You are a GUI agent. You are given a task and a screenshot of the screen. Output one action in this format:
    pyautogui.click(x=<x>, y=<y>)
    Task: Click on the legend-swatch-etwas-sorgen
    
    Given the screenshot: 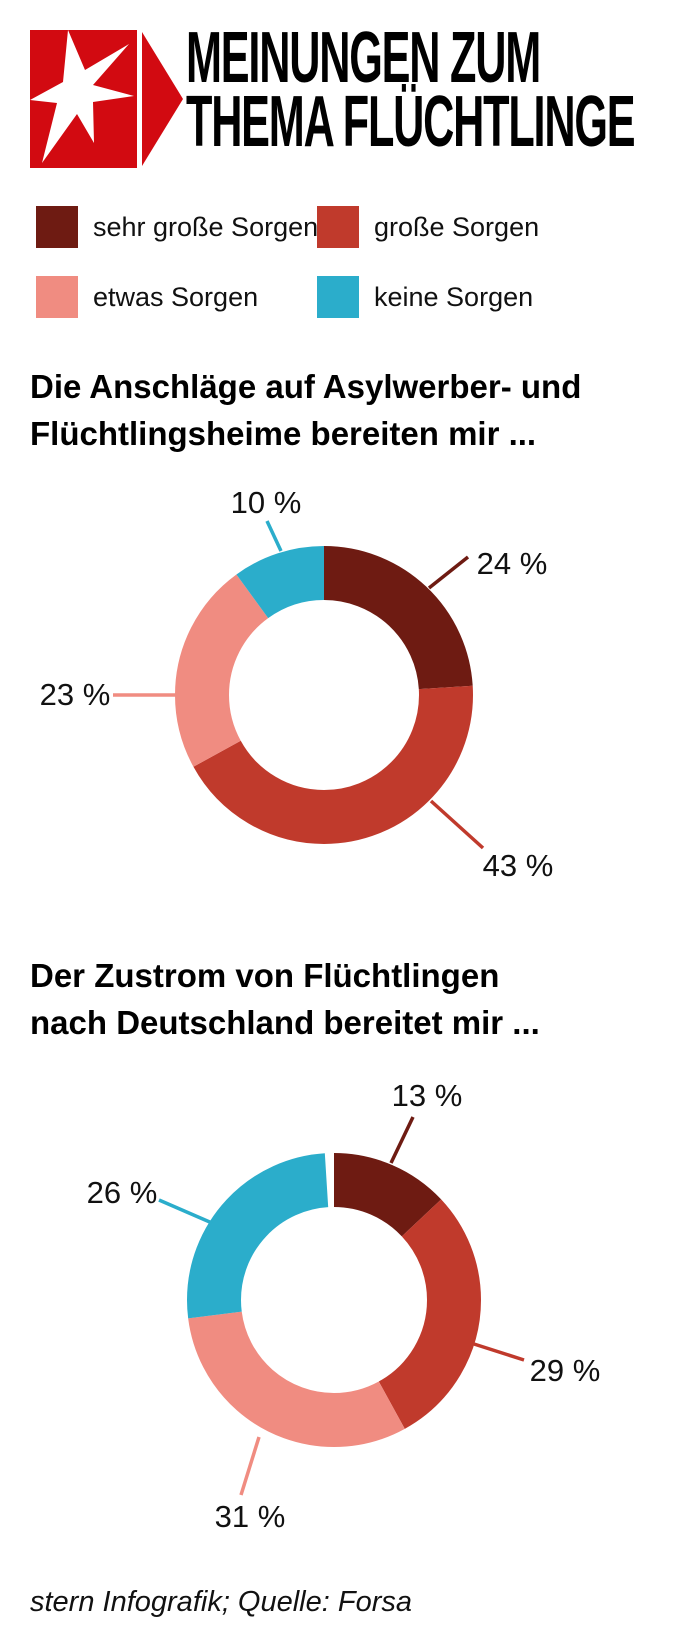 What is the action you would take?
    pyautogui.click(x=57, y=297)
    